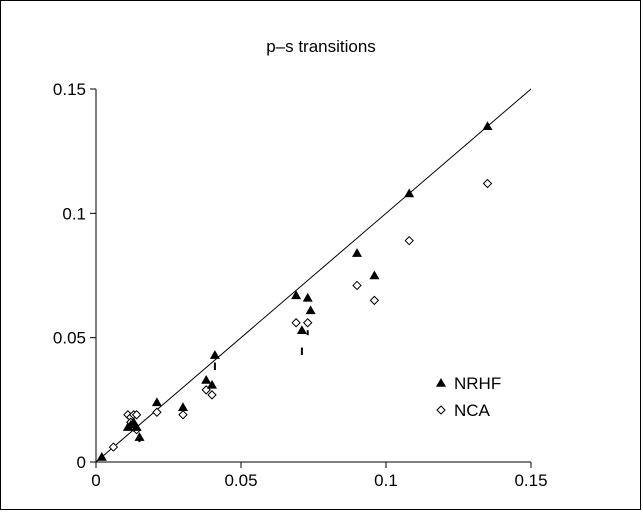 This screenshot has width=643, height=512. What do you see at coordinates (240, 480) in the screenshot?
I see `x-tick-label: 0.05` at bounding box center [240, 480].